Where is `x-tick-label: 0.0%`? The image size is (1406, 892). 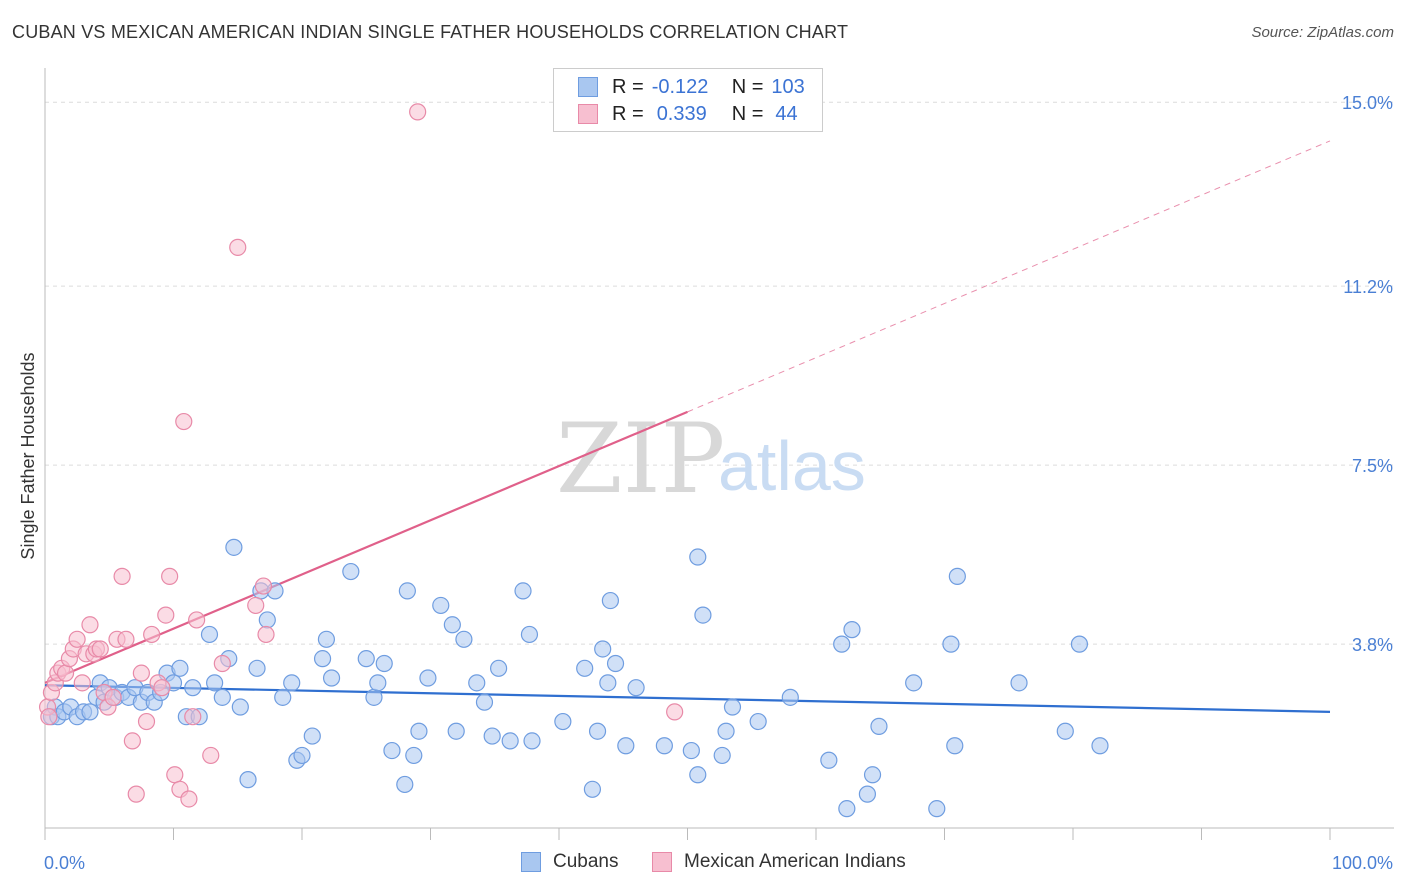 x-tick-label: 0.0% is located at coordinates (64, 863).